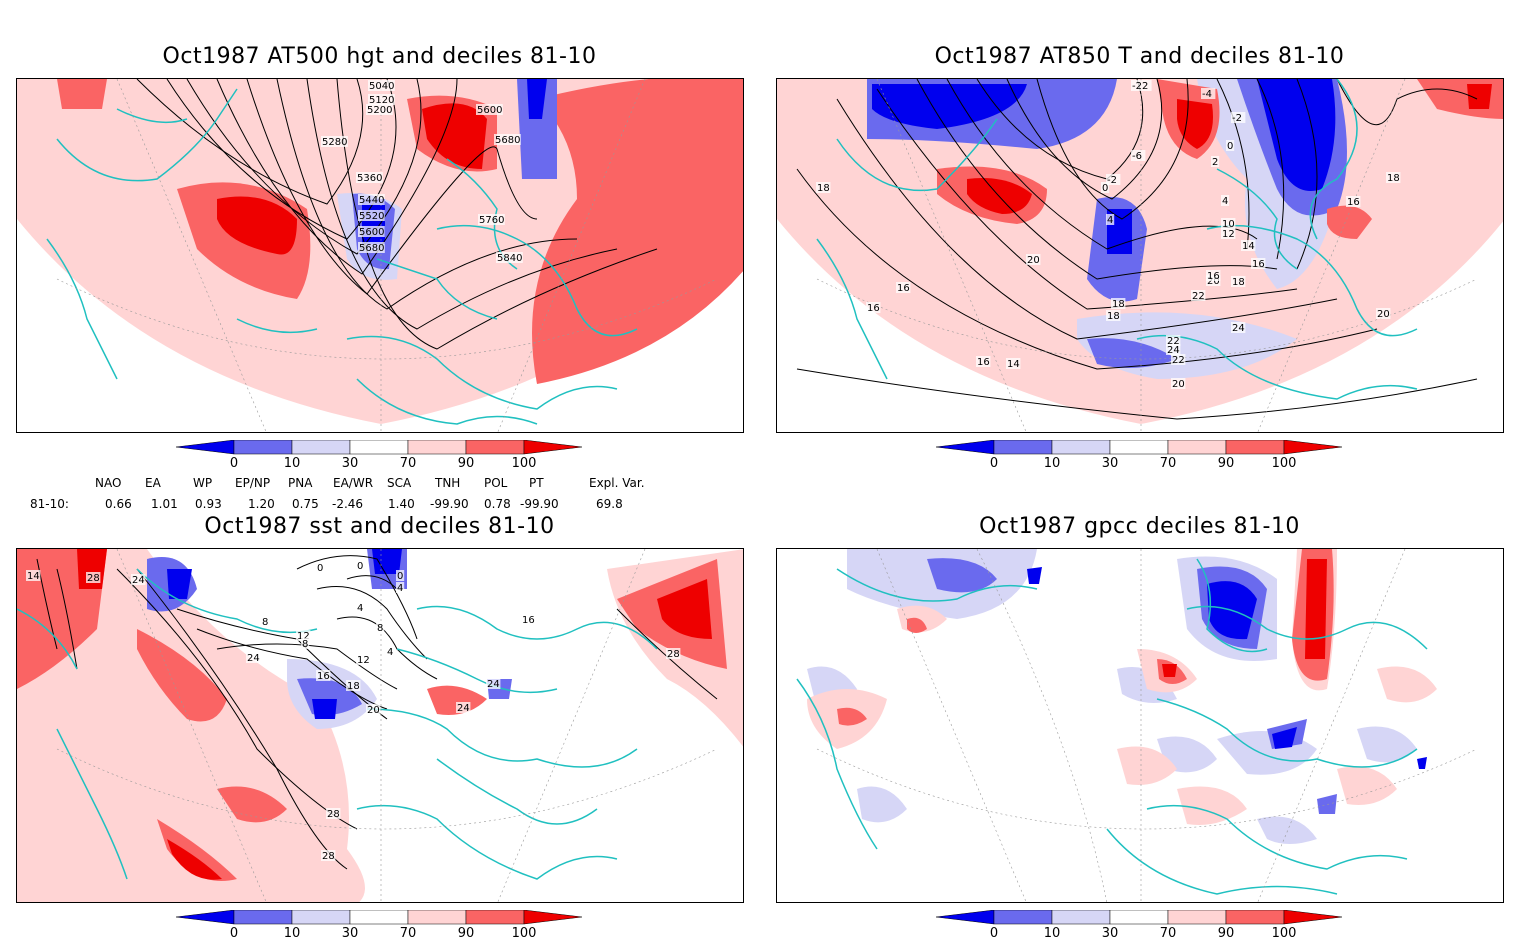 This screenshot has width=1520, height=950. Describe the element at coordinates (1226, 463) in the screenshot. I see `colorbar-tick-label: 90` at that location.